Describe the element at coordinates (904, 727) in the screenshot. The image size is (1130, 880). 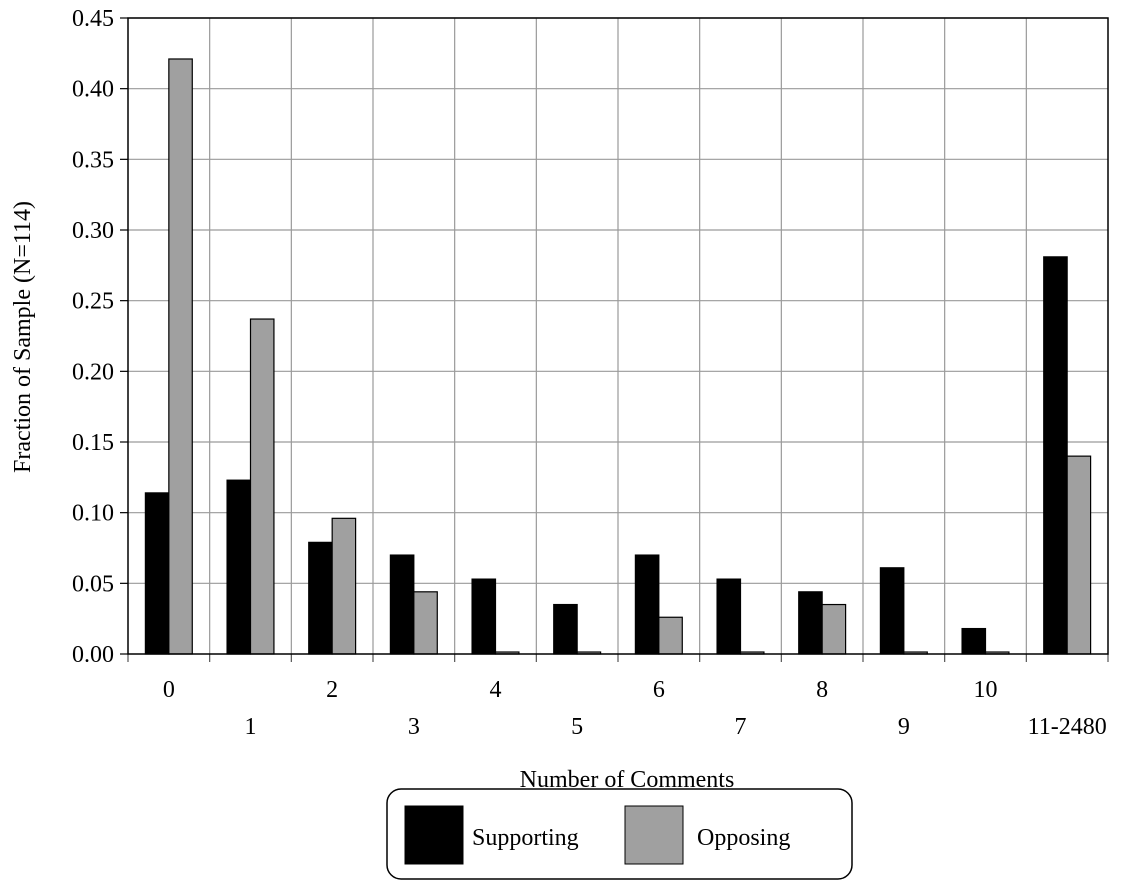
I see `x-tick-label: 9` at that location.